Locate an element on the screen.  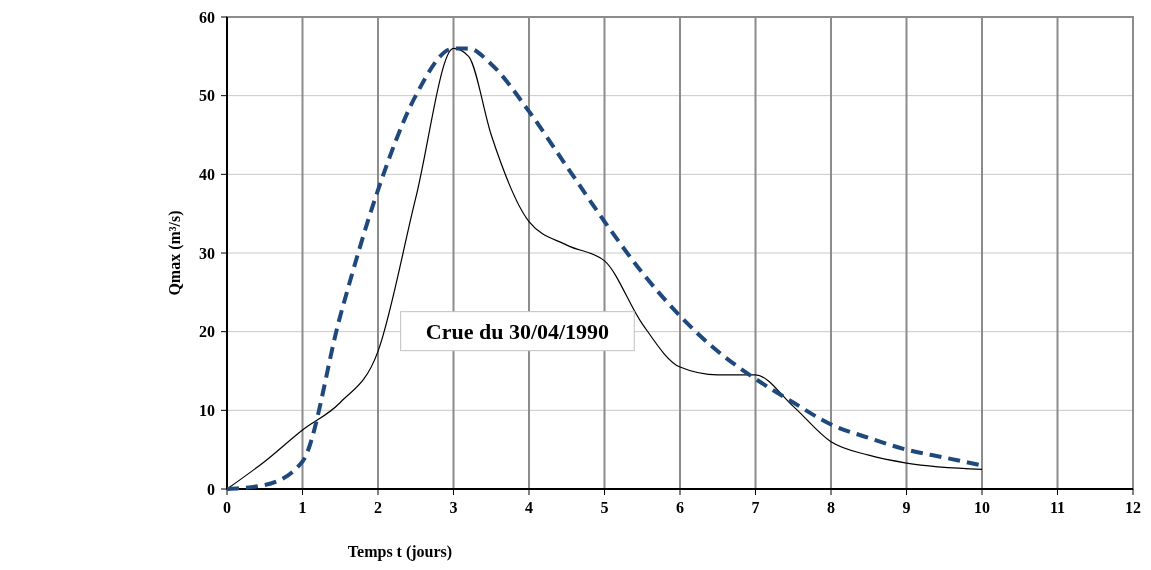
x-tick-label: 4 is located at coordinates (529, 507).